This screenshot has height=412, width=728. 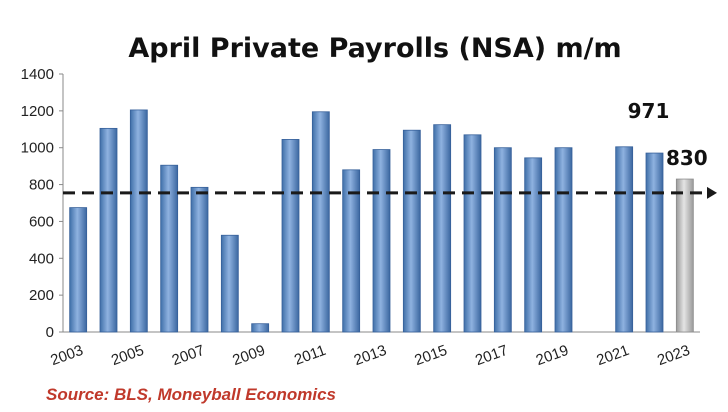 I want to click on reference-line-group, so click(x=390, y=192).